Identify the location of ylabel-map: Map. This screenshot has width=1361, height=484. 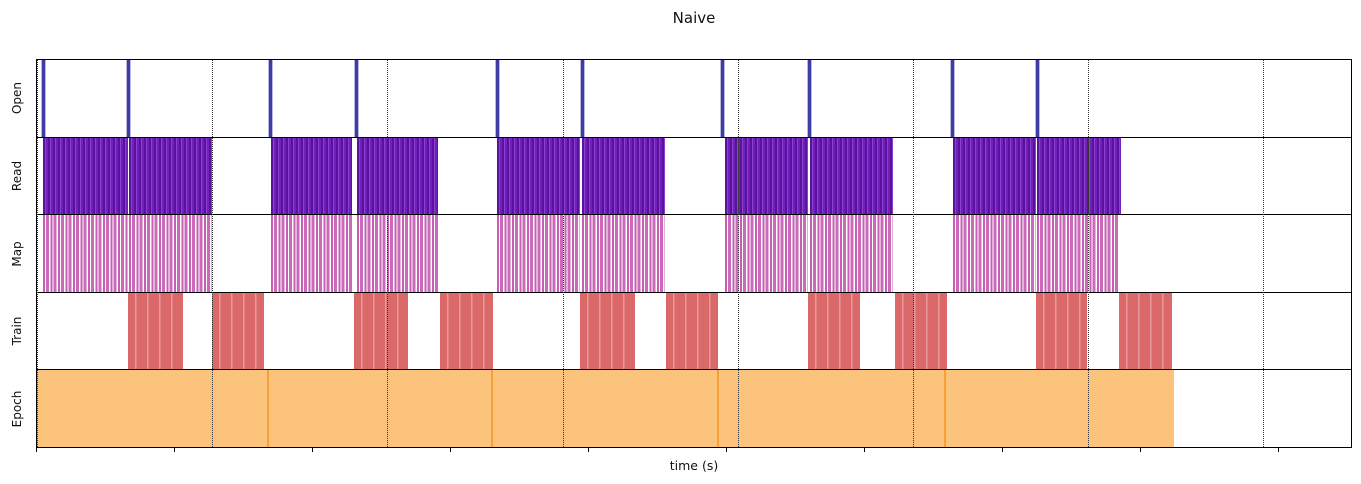
(17, 253).